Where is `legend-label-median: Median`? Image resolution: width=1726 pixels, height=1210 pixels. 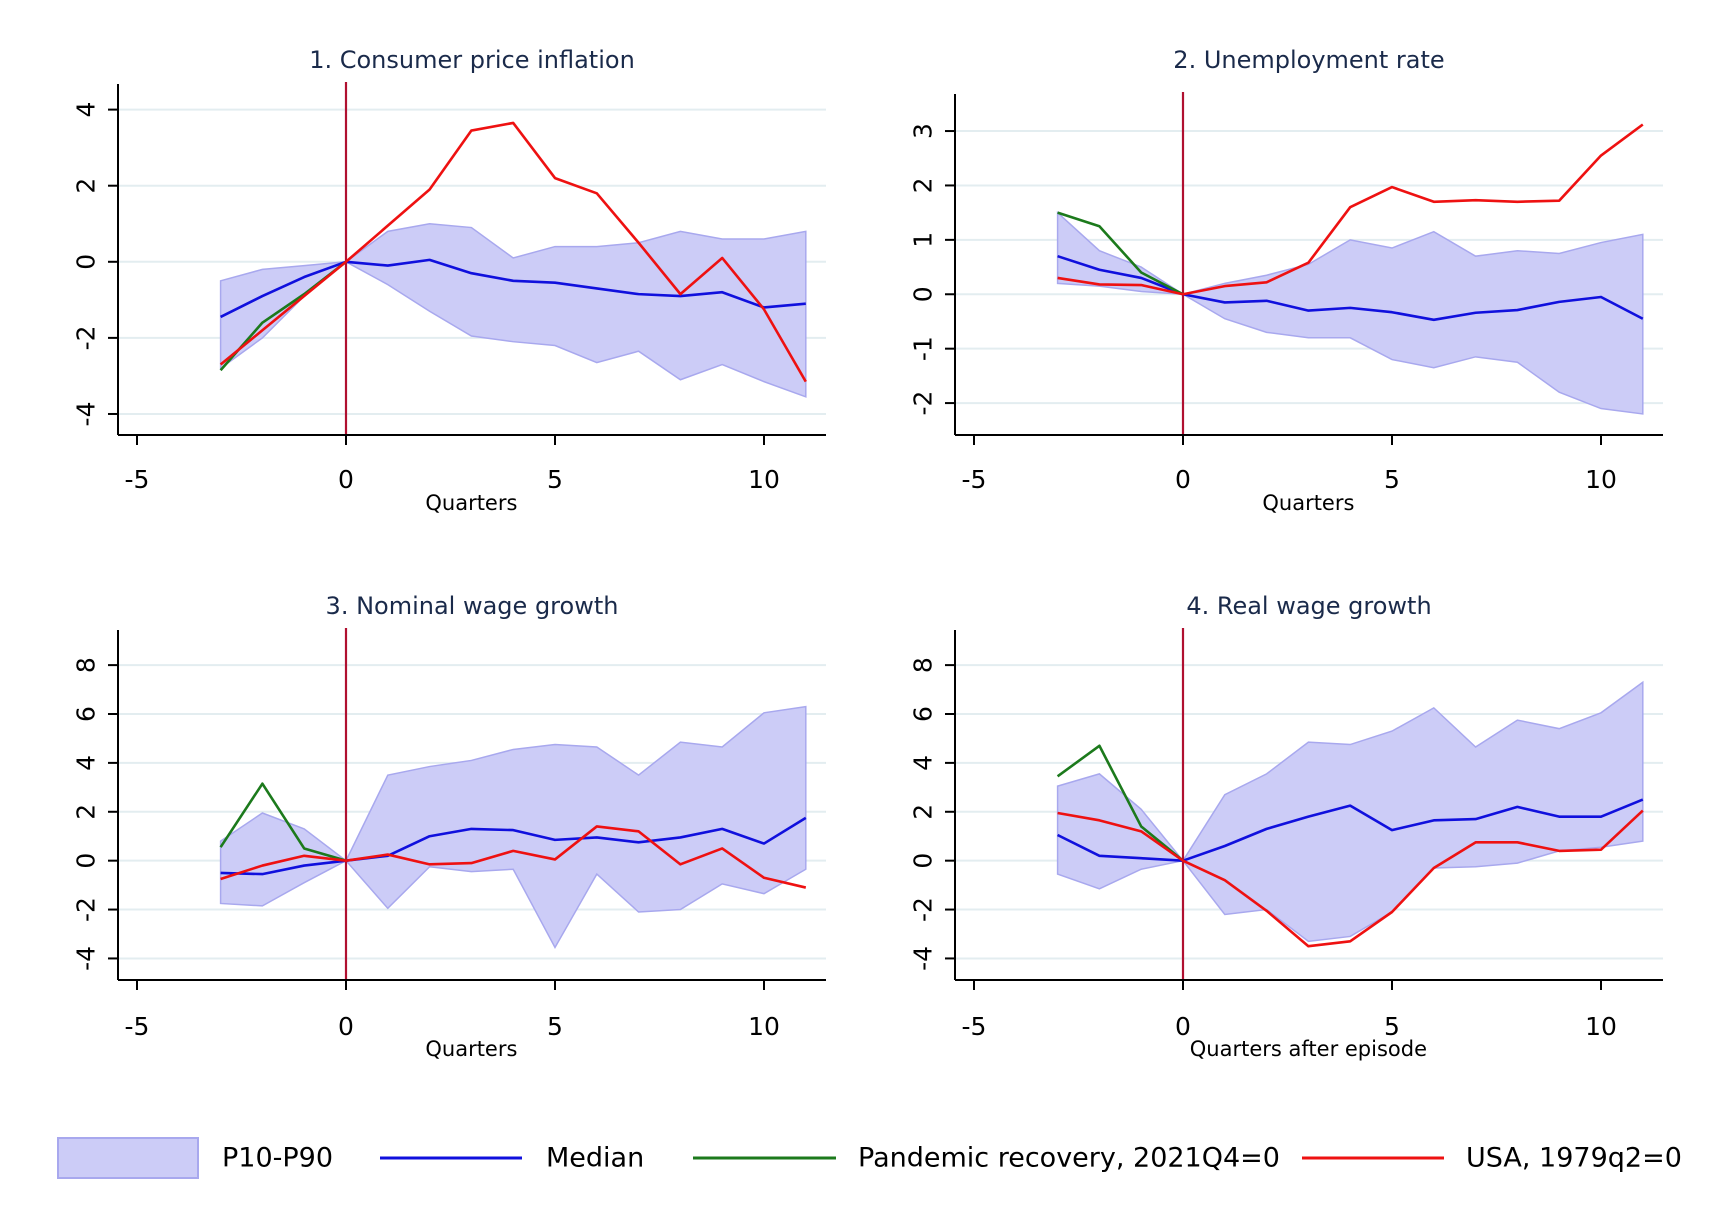 legend-label-median: Median is located at coordinates (595, 1158).